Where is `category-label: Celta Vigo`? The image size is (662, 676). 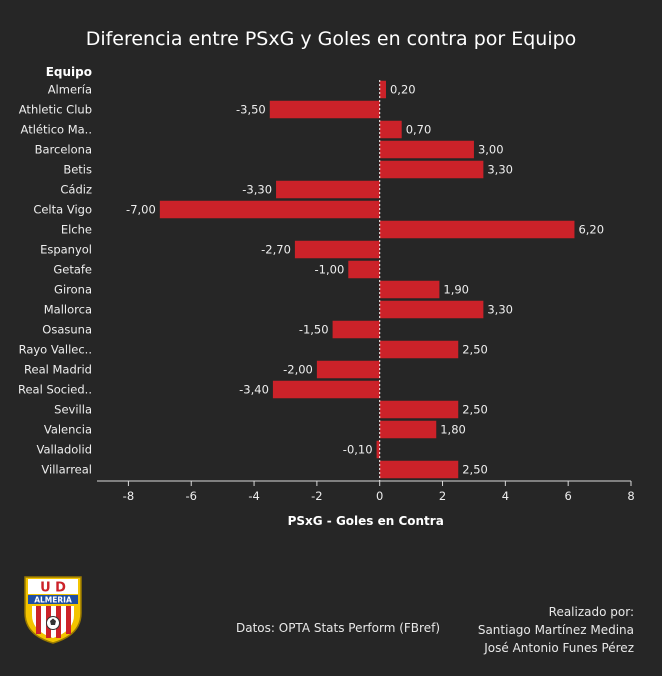 category-label: Celta Vigo is located at coordinates (62, 210).